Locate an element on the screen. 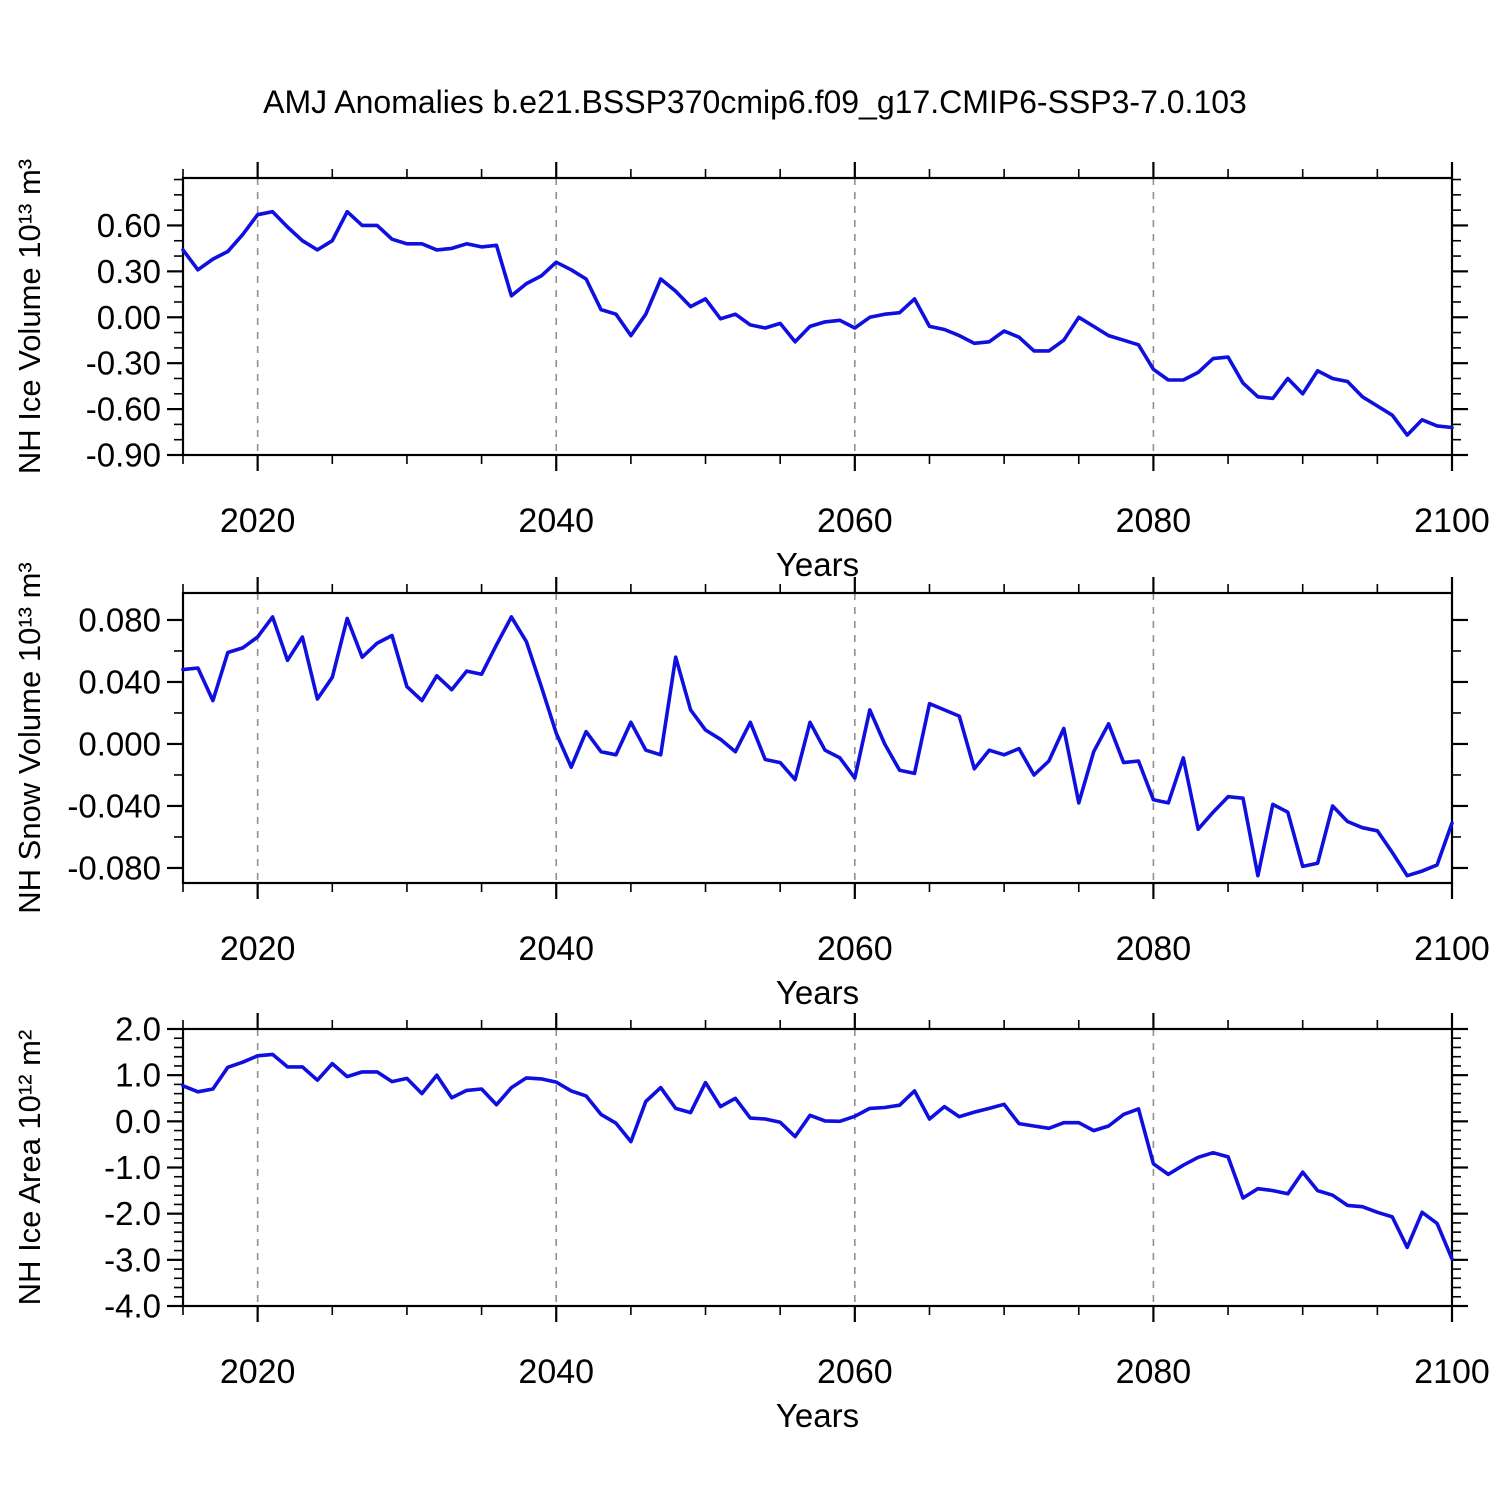 The image size is (1500, 1500). y-tick-label: -0.30 is located at coordinates (123, 363).